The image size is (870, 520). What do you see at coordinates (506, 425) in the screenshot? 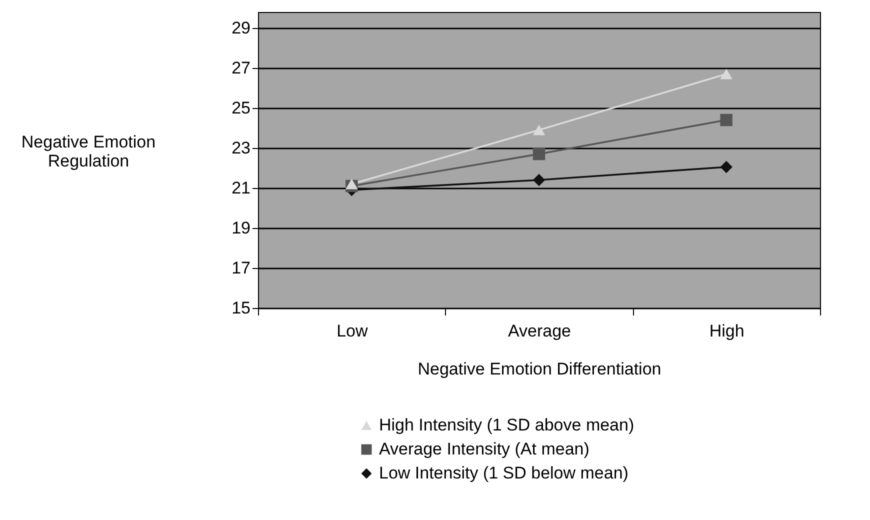
I see `legend-label: High Intensity (1 SD above mean)` at bounding box center [506, 425].